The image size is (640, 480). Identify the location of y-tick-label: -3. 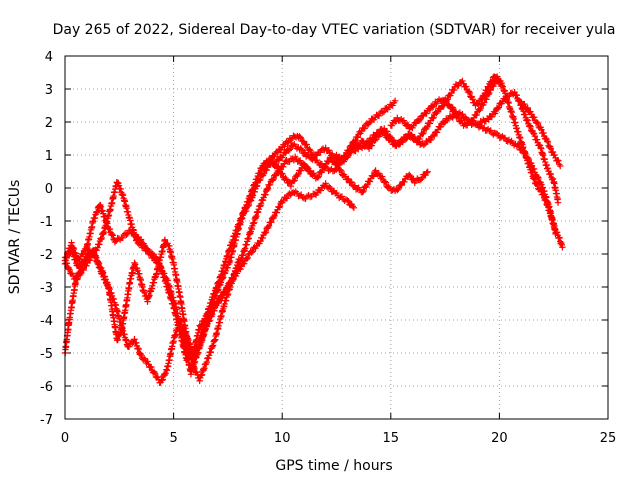
(46, 288).